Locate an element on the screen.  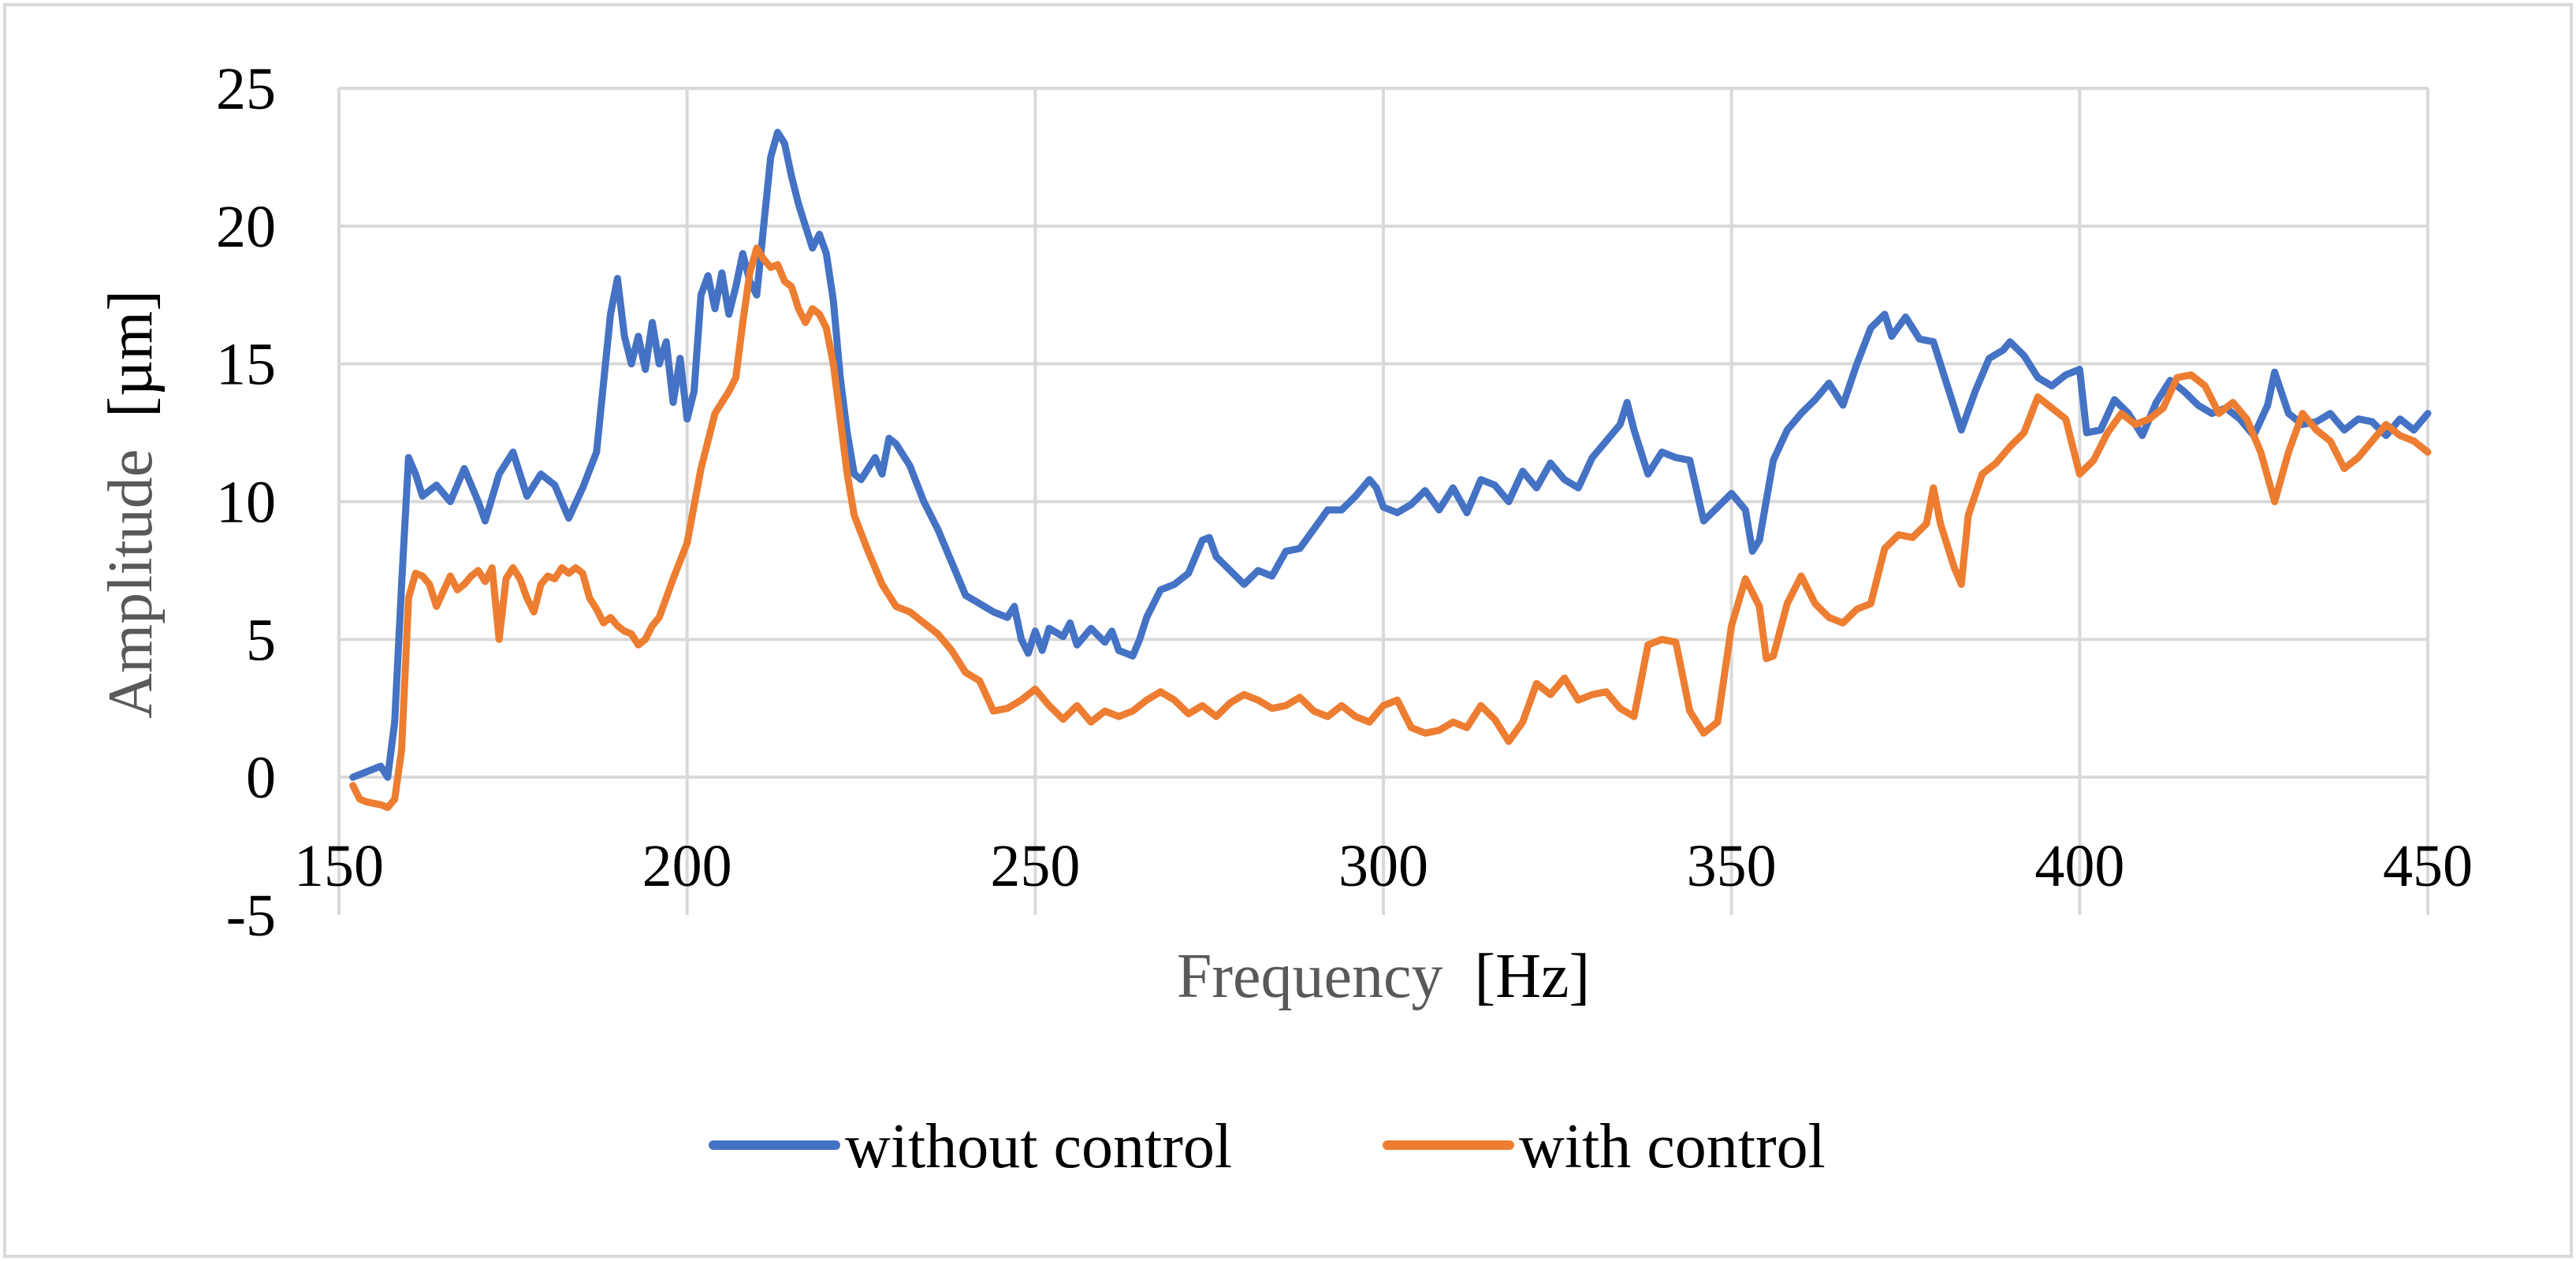
y-tick-label: 5 is located at coordinates (261, 640).